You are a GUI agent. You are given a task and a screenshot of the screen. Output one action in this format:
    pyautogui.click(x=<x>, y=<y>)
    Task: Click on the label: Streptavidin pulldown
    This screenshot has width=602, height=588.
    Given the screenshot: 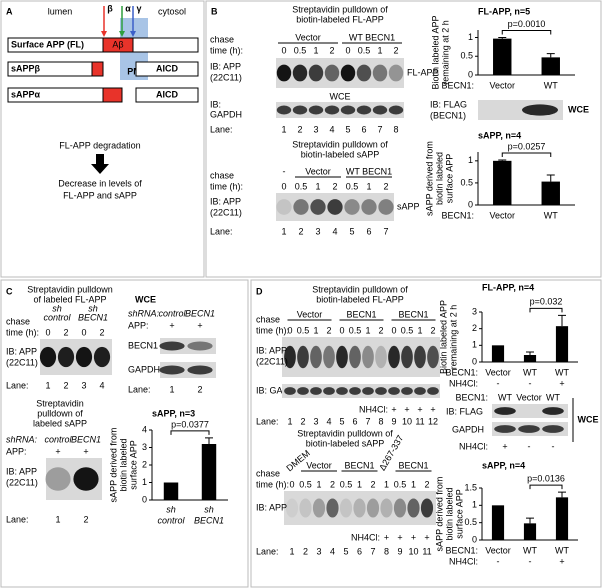 What is the action you would take?
    pyautogui.click(x=70, y=289)
    